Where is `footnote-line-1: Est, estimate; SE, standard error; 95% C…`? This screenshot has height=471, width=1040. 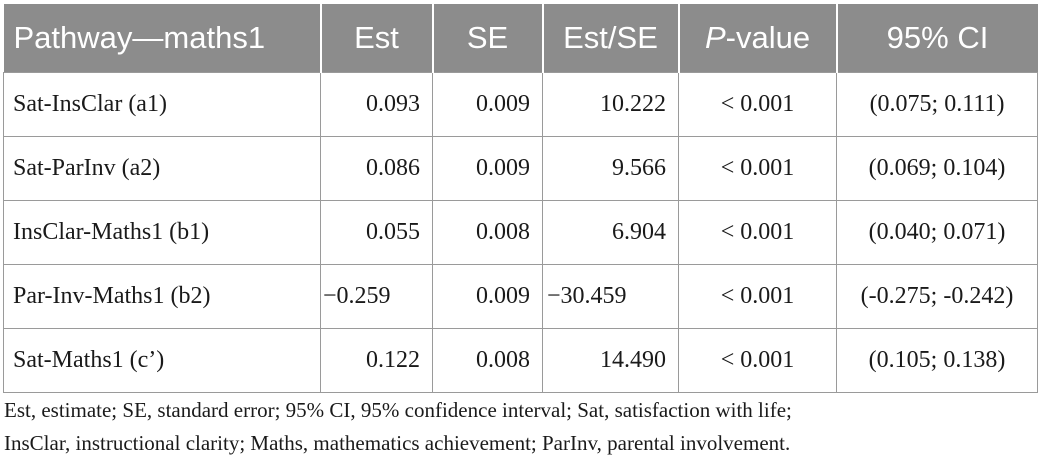 footnote-line-1: Est, estimate; SE, standard error; 95% C… is located at coordinates (398, 410).